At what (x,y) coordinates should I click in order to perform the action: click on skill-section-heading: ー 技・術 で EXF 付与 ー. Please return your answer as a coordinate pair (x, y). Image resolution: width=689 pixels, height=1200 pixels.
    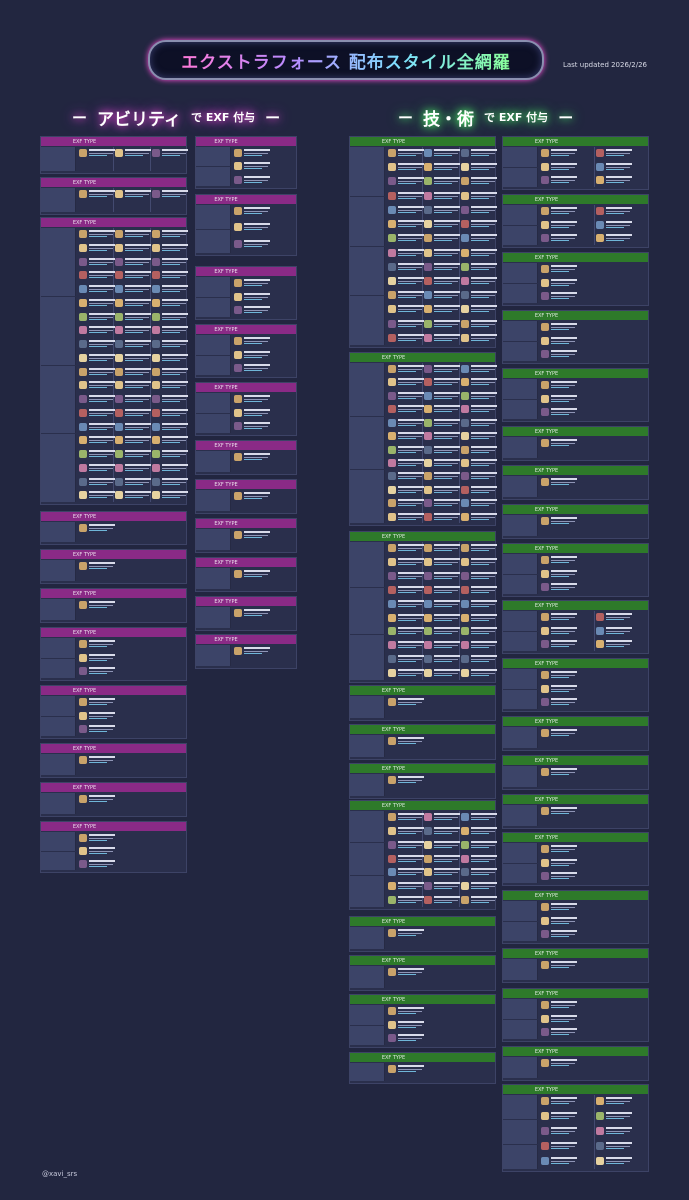
    Looking at the image, I should click on (518, 117).